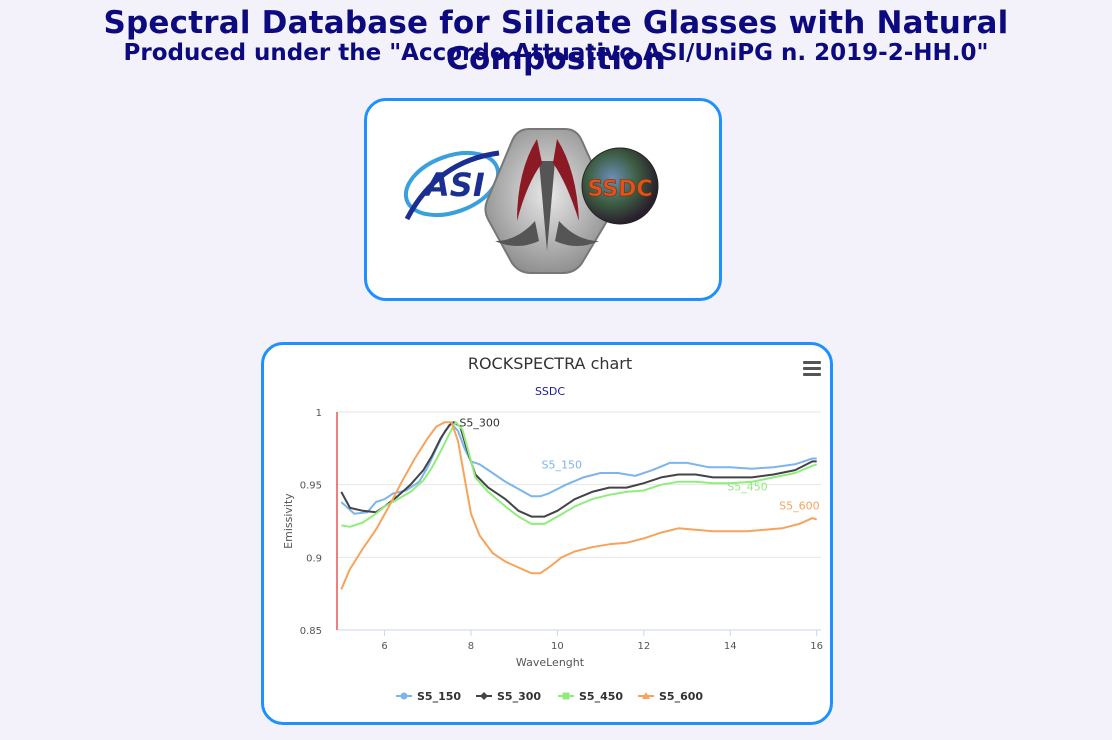 This screenshot has width=1112, height=740. Describe the element at coordinates (619, 189) in the screenshot. I see `ssdc-logo-text: SSDC` at that location.